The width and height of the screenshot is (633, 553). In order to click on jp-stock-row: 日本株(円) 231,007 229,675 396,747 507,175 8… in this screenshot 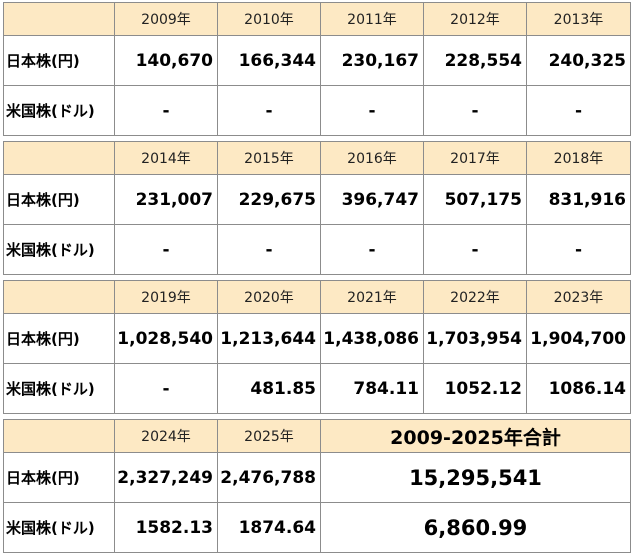, I will do `click(317, 199)`.